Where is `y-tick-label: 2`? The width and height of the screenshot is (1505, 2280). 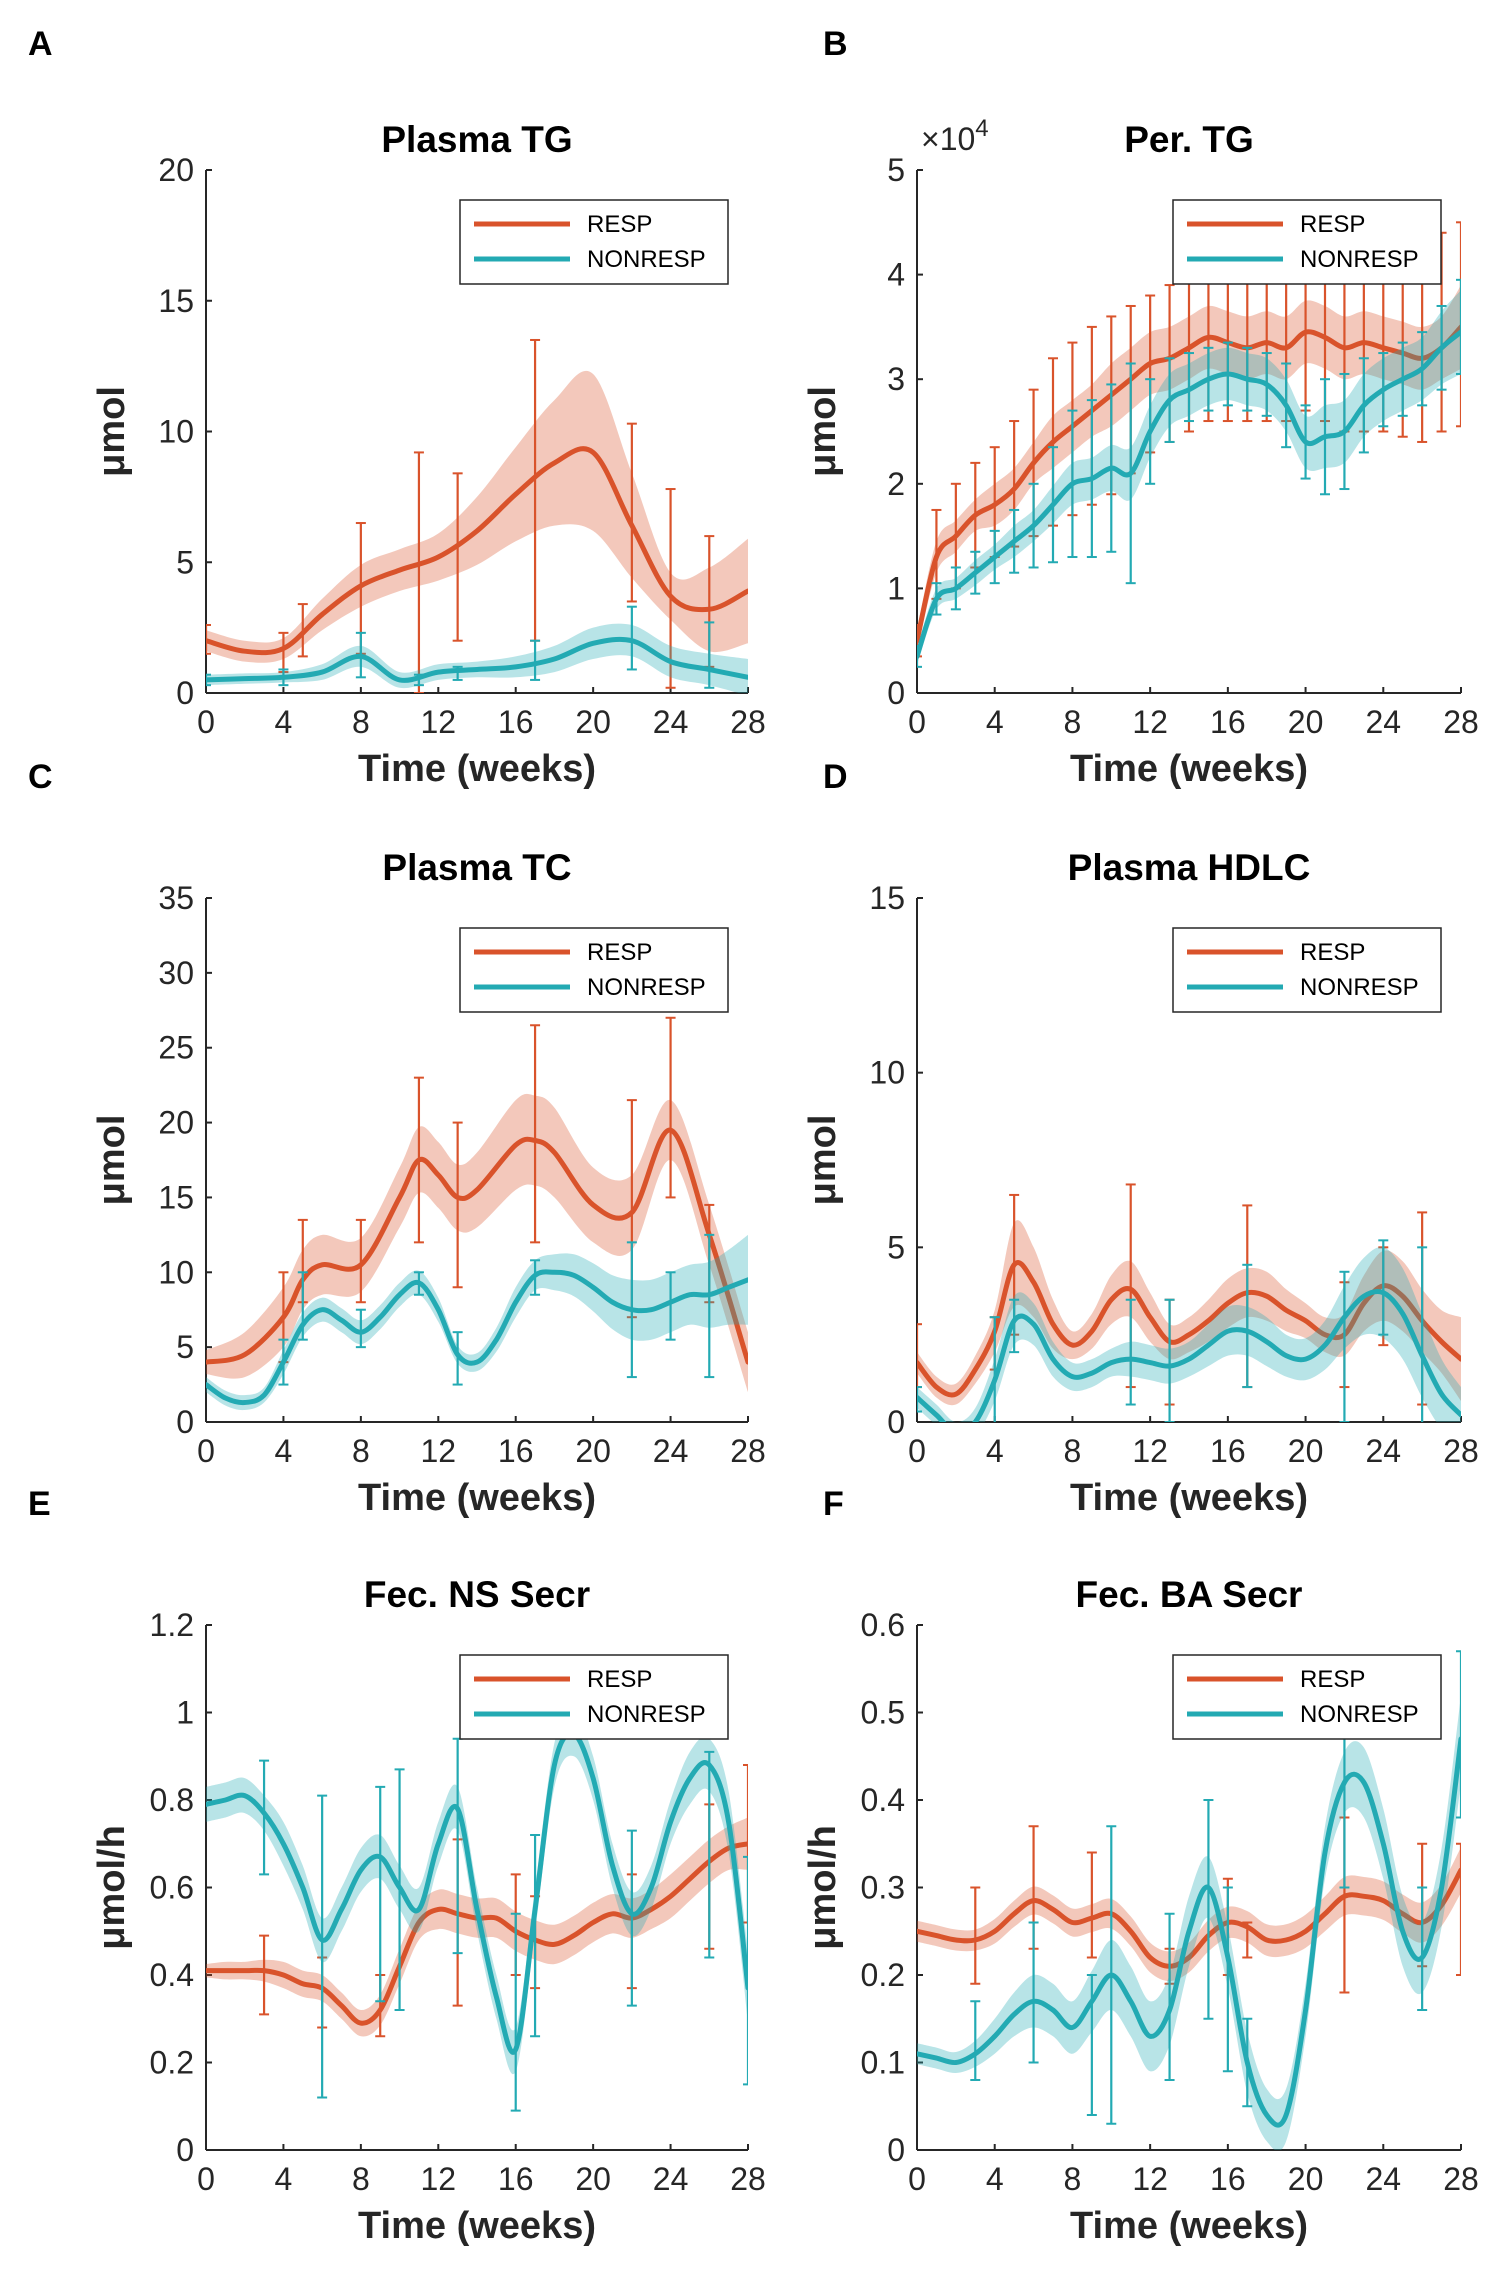
y-tick-label: 2 is located at coordinates (896, 484).